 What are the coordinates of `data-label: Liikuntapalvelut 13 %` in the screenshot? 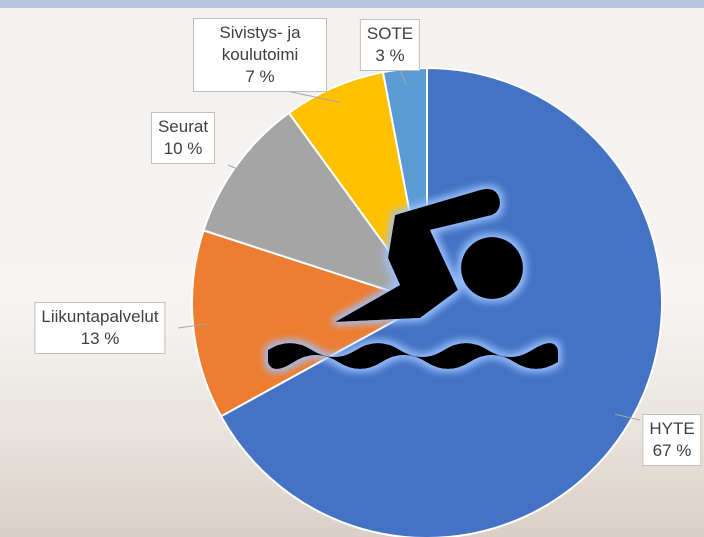 It's located at (100, 328).